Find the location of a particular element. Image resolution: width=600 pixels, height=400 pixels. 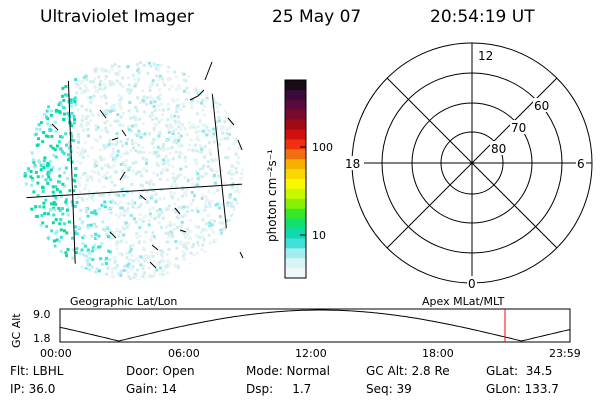

gain-status: Gain: 14 is located at coordinates (151, 389).